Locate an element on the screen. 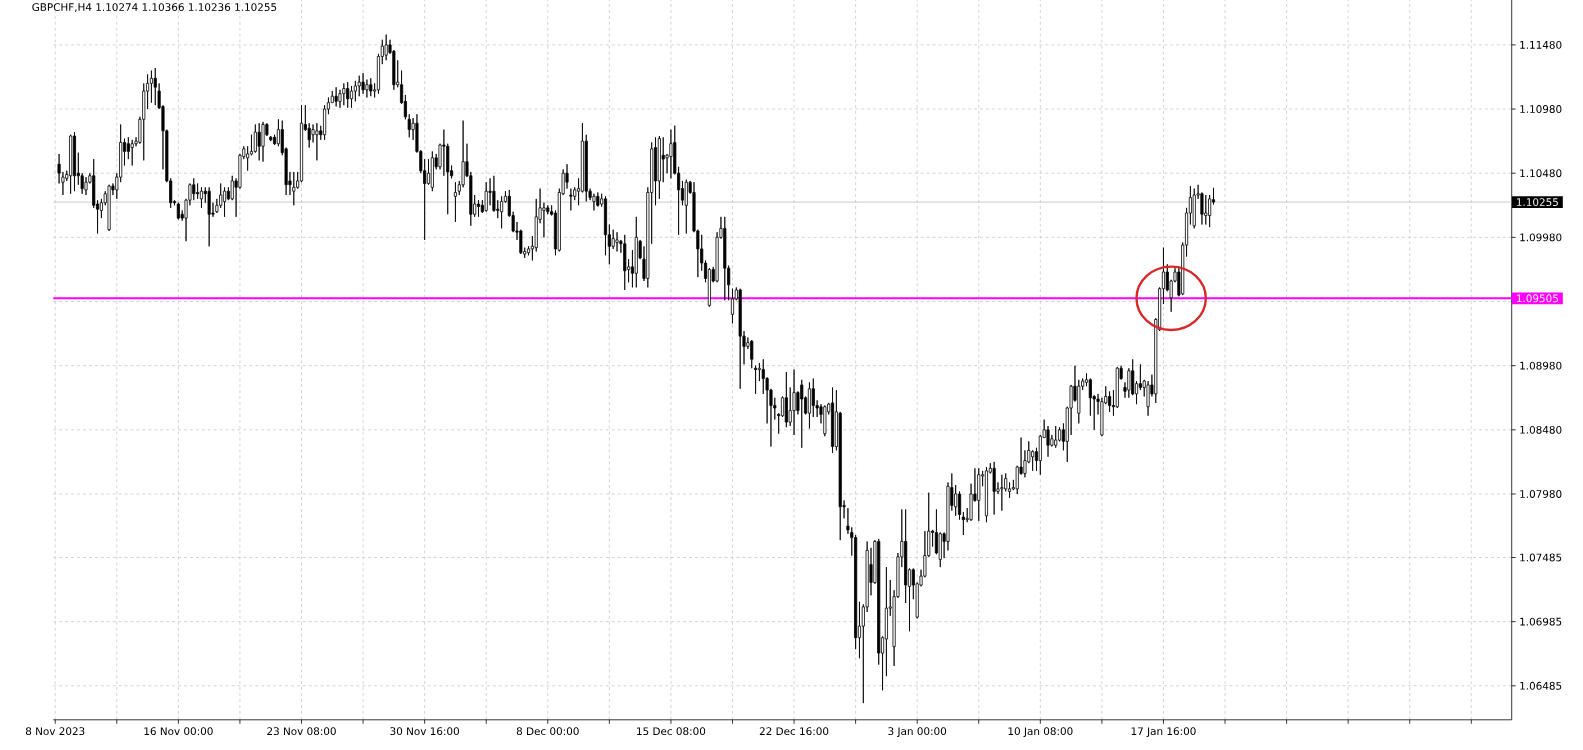 The height and width of the screenshot is (750, 1583). y-tick-label: 1.10480 is located at coordinates (1541, 173).